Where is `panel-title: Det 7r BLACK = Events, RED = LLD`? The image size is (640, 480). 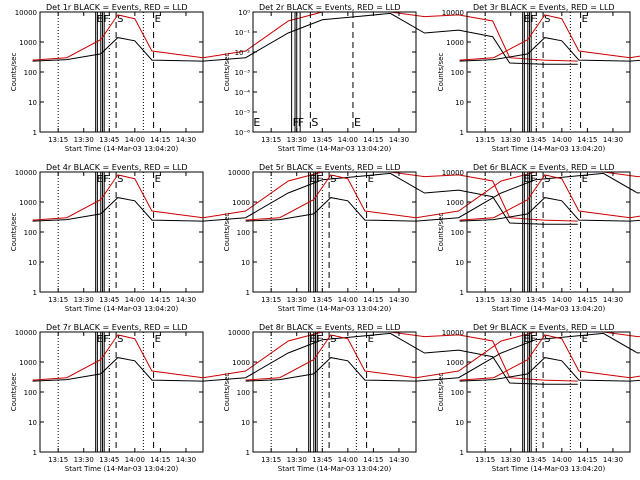 panel-title: Det 7r BLACK = Events, RED = LLD is located at coordinates (117, 327).